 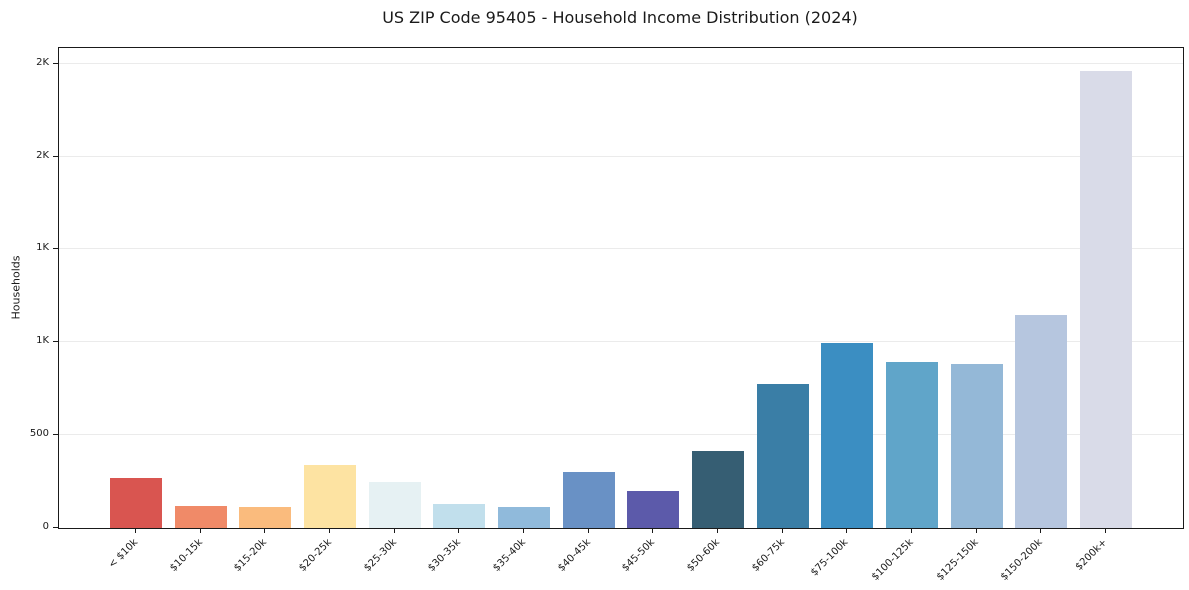 What do you see at coordinates (574, 555) in the screenshot?
I see `x-tick-label: $40-45k` at bounding box center [574, 555].